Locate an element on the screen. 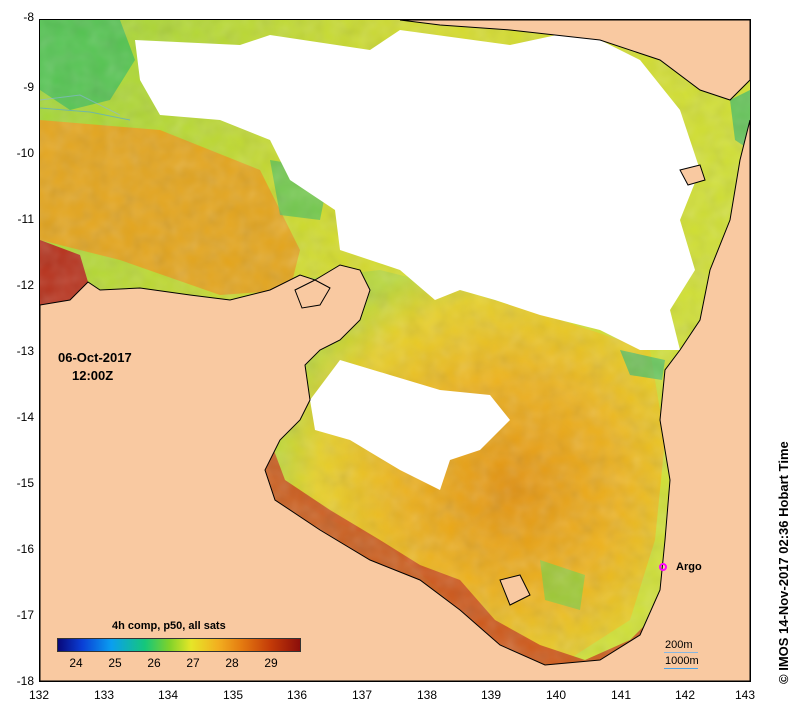 Image resolution: width=791 pixels, height=716 pixels. x-tick-label: 135 is located at coordinates (233, 695).